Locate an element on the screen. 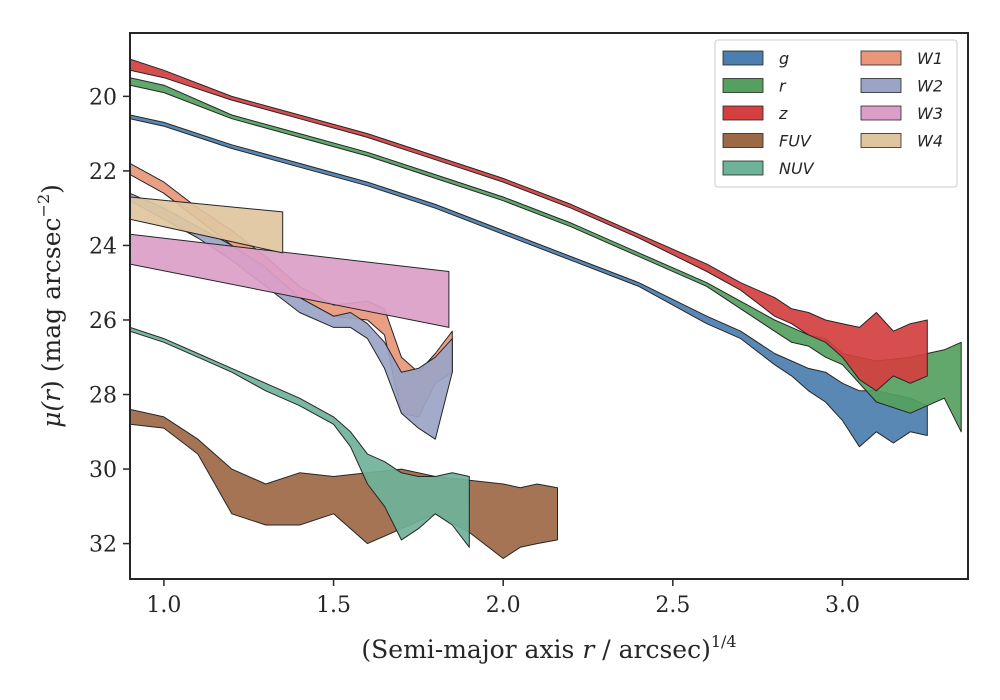  band-w4 is located at coordinates (207, 225).